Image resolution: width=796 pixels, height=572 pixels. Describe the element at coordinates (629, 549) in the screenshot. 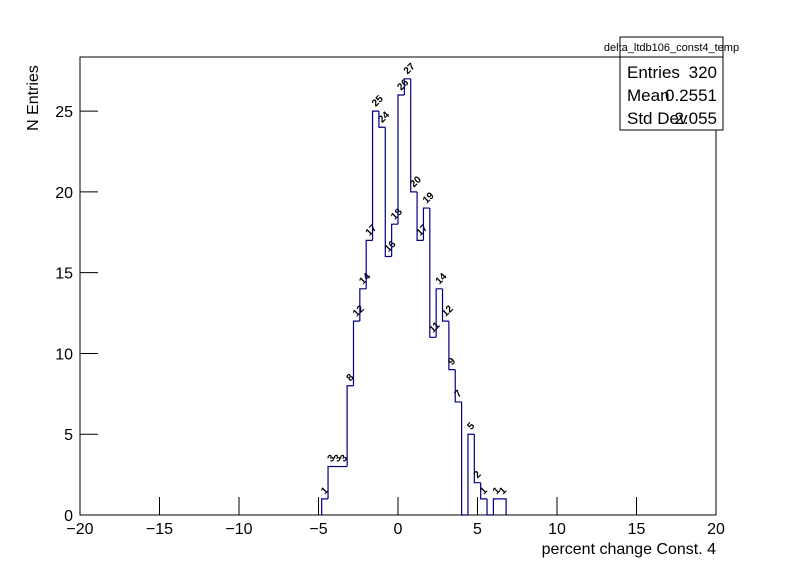

I see `x-axis-title: percent change Const. 4` at that location.